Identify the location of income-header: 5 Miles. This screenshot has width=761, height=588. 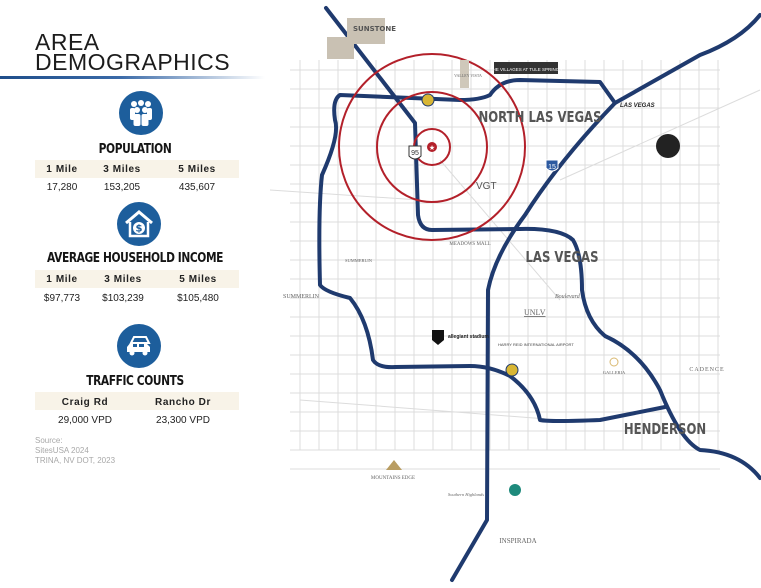
(198, 279).